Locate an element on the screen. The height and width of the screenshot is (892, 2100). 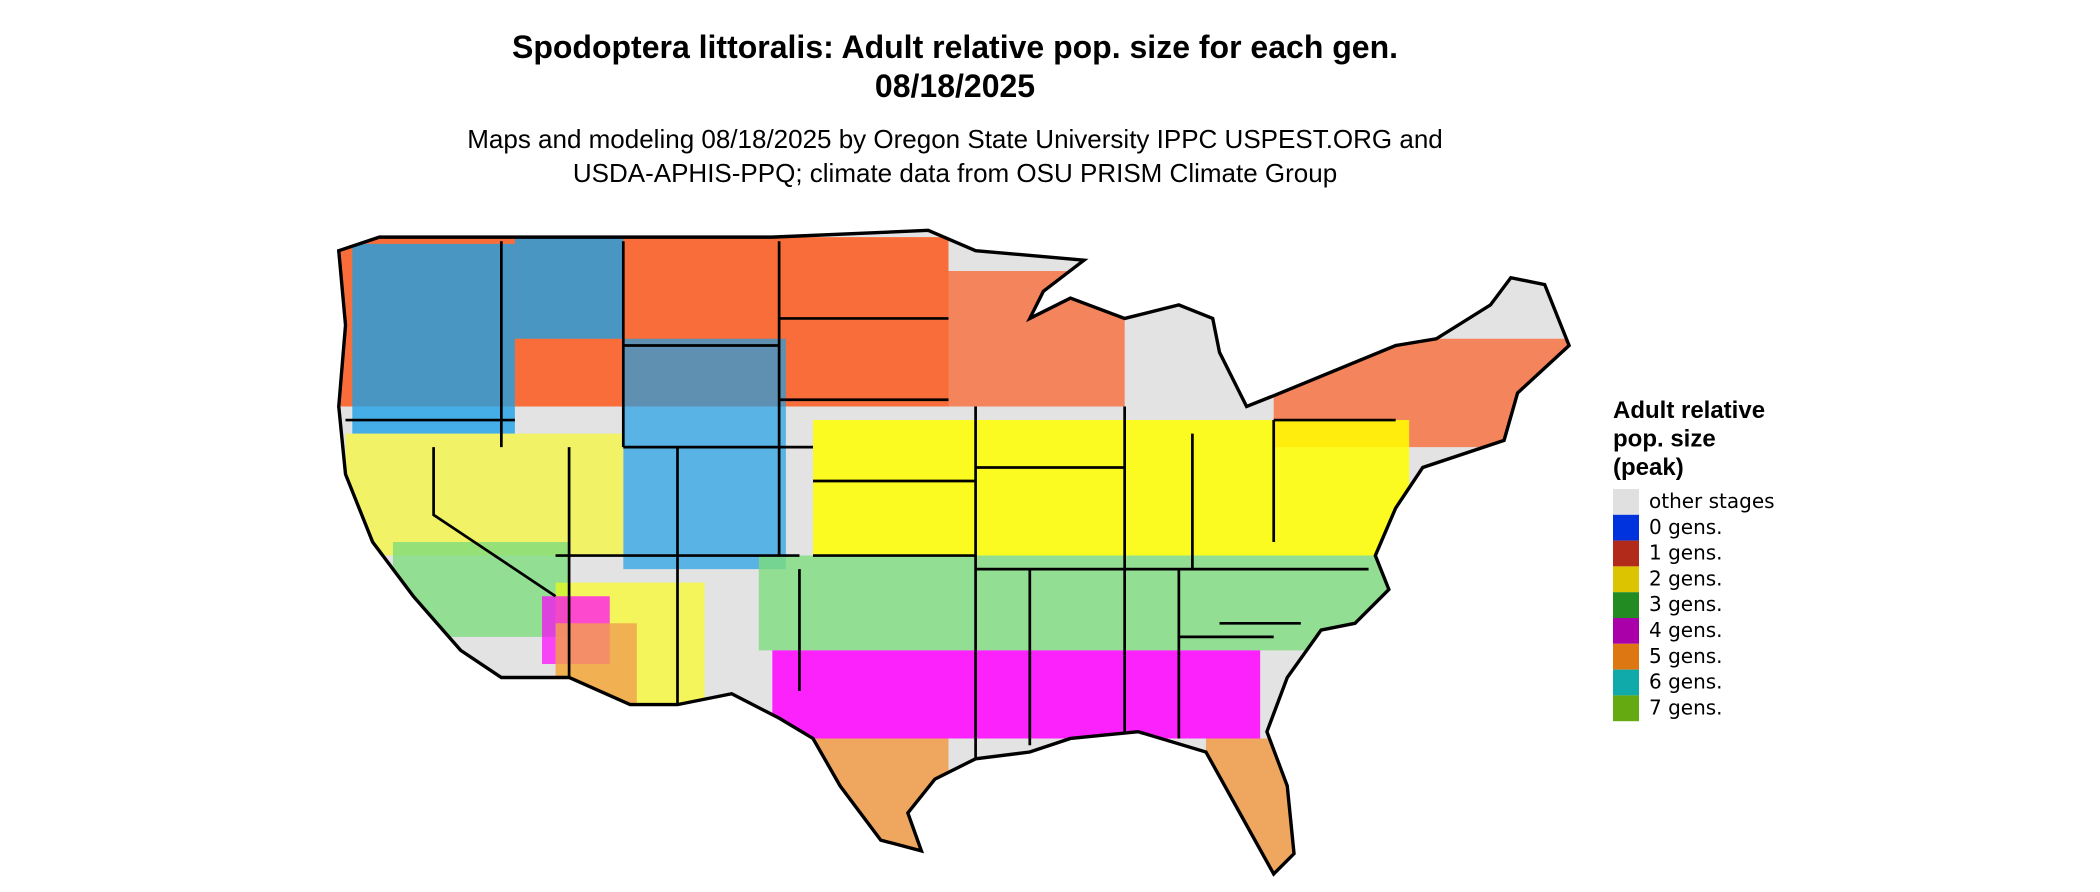
legend-label: 4 gens. is located at coordinates (1686, 630).